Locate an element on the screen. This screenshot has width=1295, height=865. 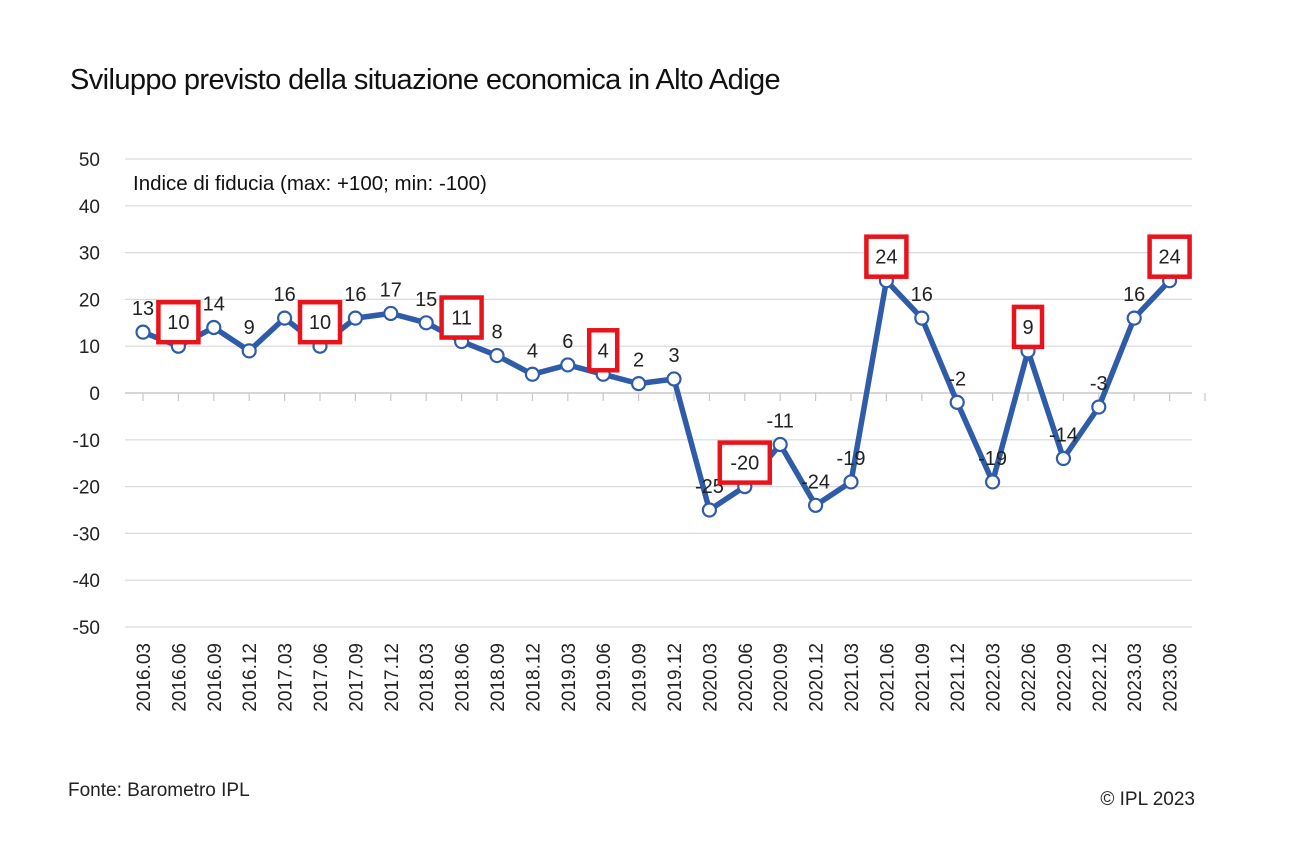
x-tick-label: 2023.03 is located at coordinates (1135, 677).